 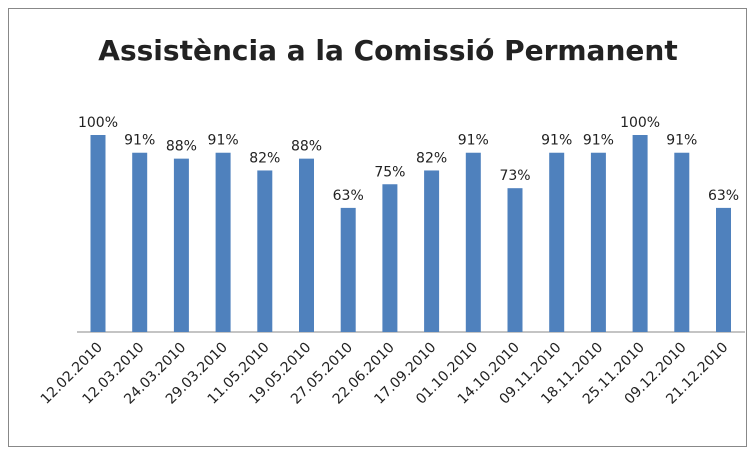 What do you see at coordinates (387, 50) in the screenshot?
I see `chart-title: Assistència a la Comissió Permanent` at bounding box center [387, 50].